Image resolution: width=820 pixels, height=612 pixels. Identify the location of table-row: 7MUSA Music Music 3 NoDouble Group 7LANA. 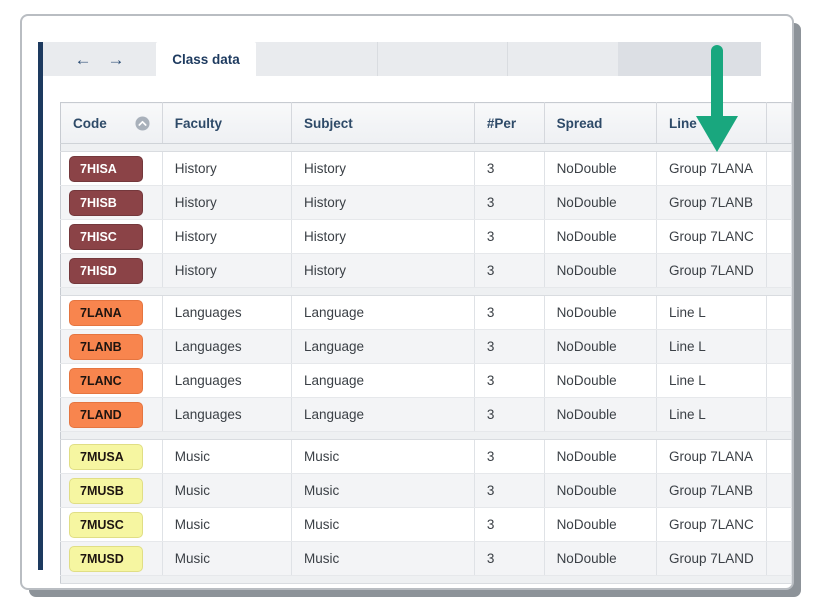
(426, 456).